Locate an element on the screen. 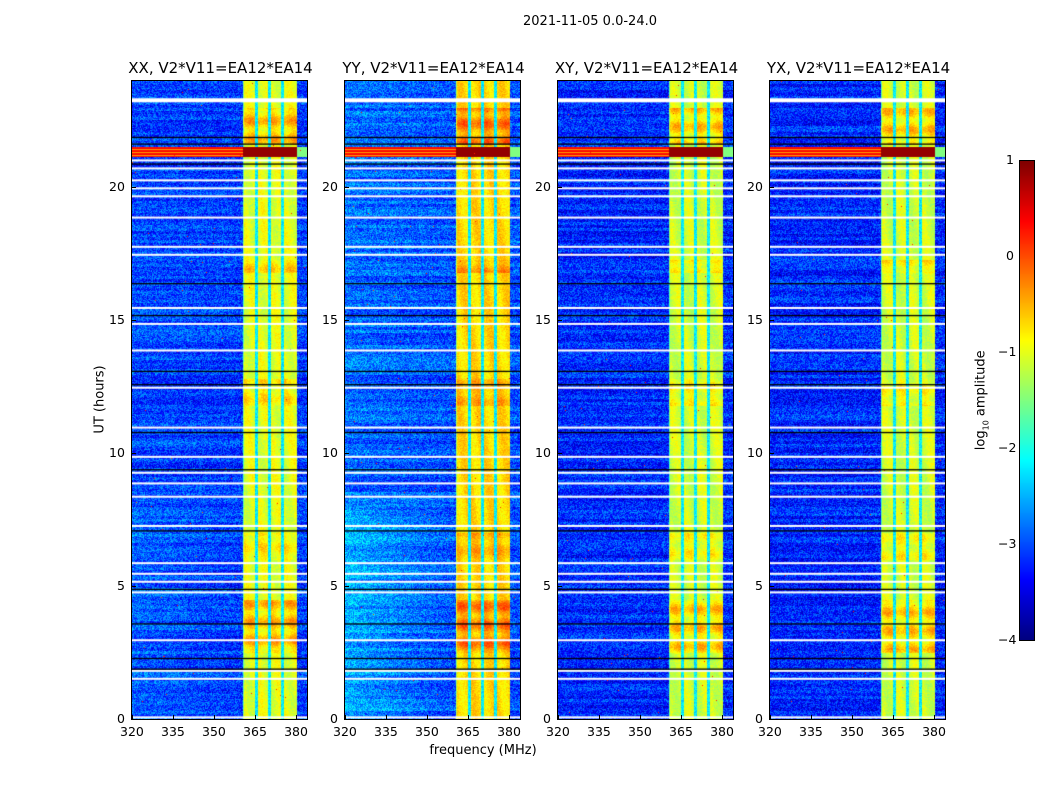  colorbar-label-sub: 10 is located at coordinates (986, 425).